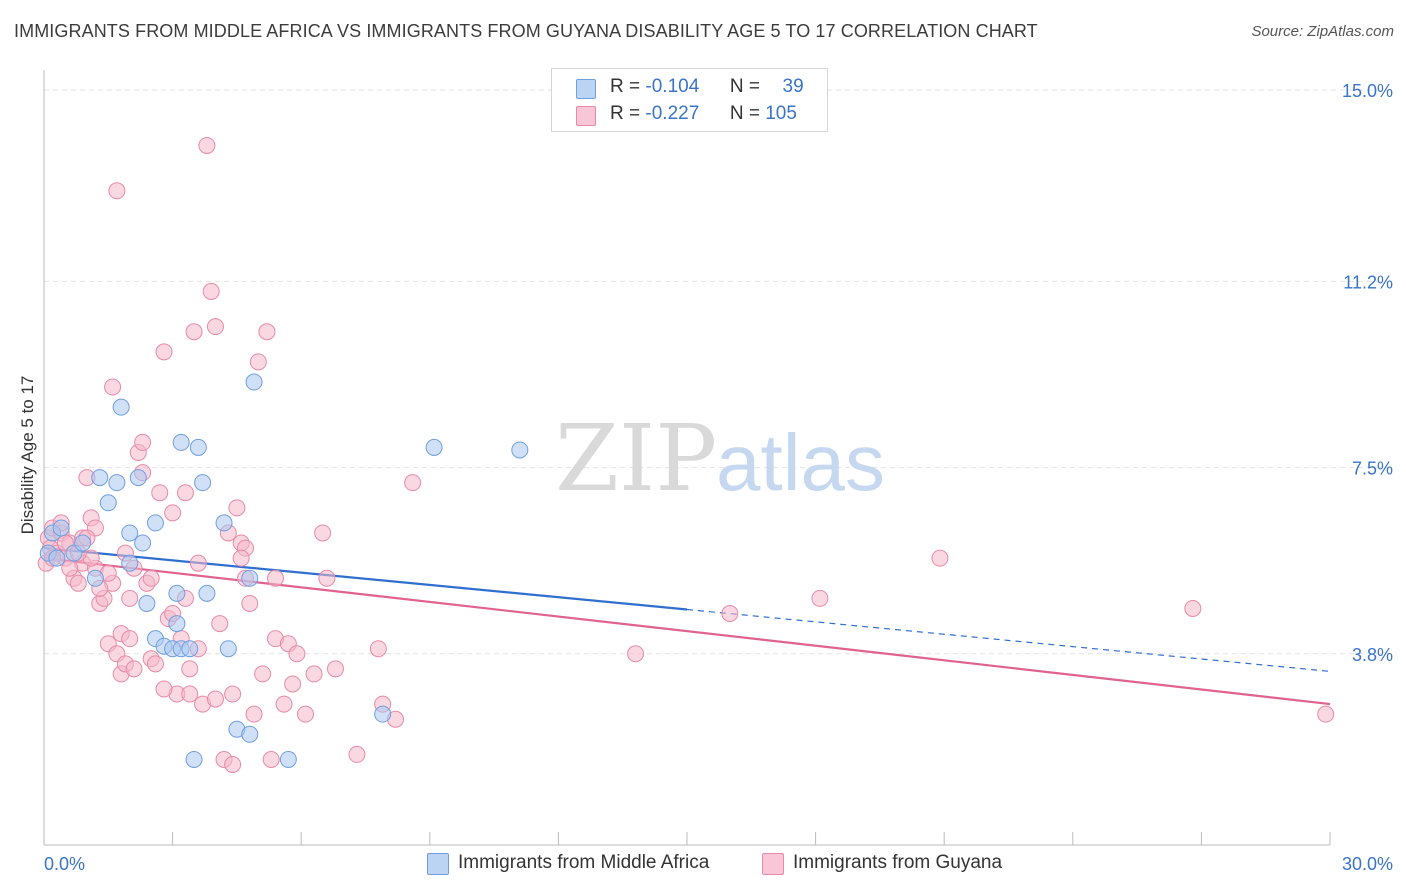  Describe the element at coordinates (898, 862) in the screenshot. I see `bottom-legend-label: Immigrants from Guyana` at that location.